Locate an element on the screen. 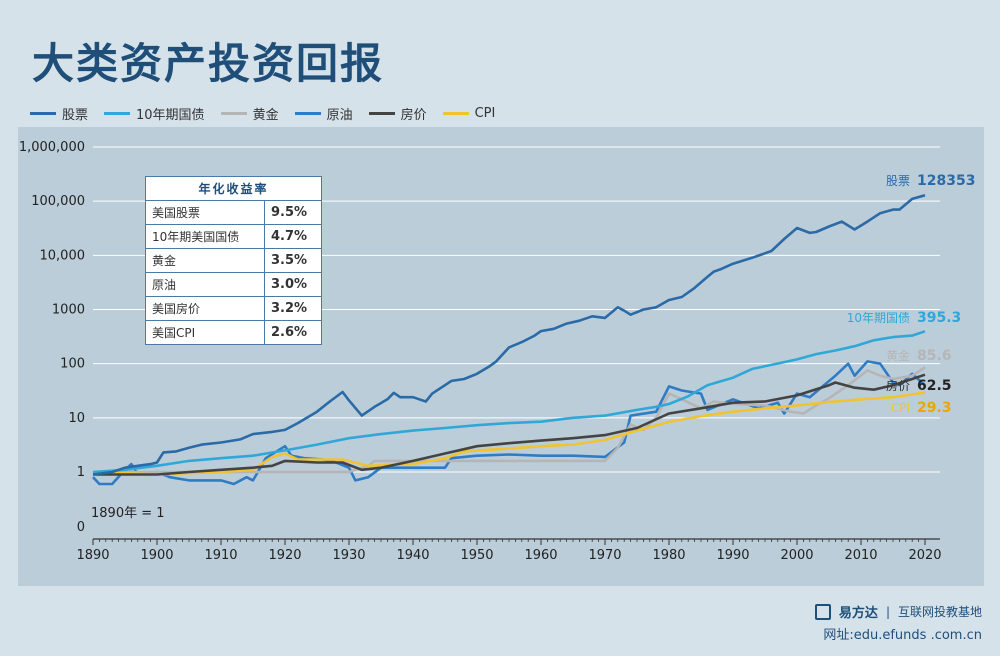 Image resolution: width=1000 pixels, height=656 pixels. y-tick-label: 100,000 is located at coordinates (58, 201).